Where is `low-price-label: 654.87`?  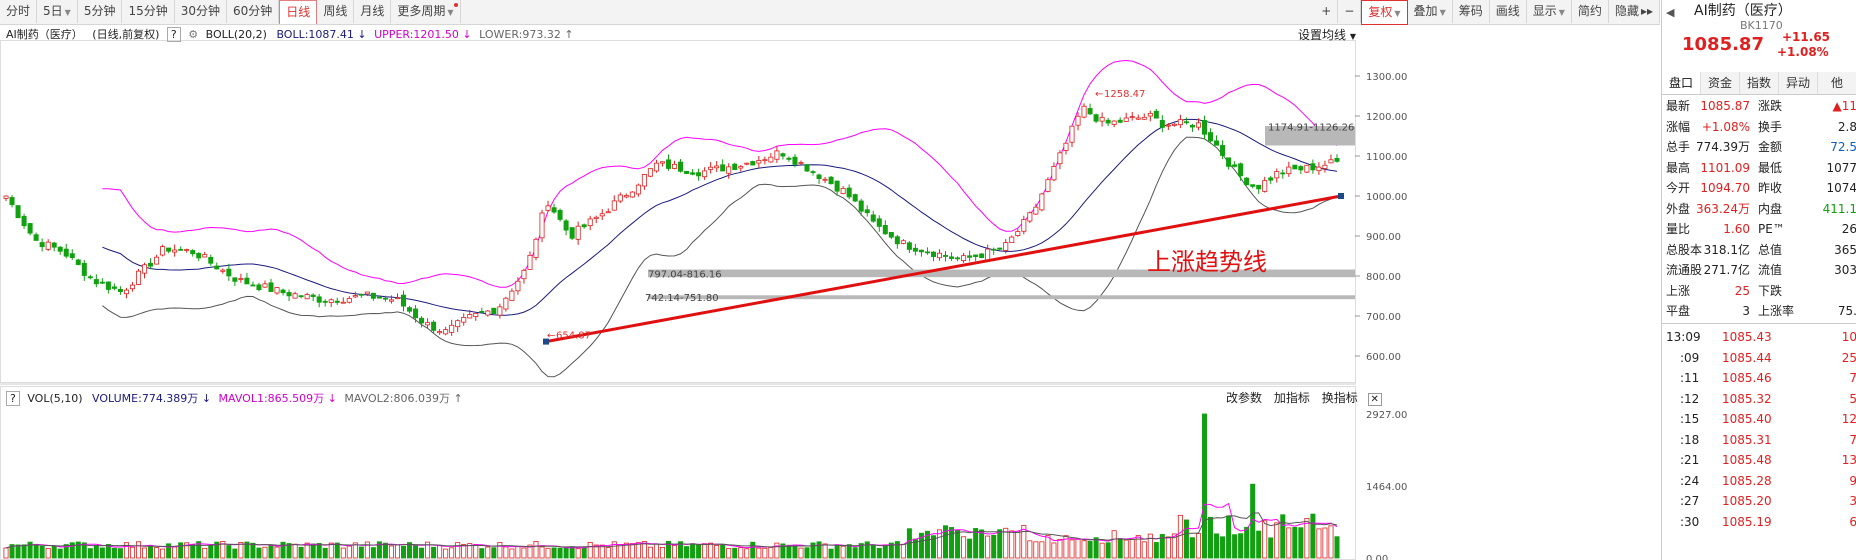 low-price-label: 654.87 is located at coordinates (573, 335).